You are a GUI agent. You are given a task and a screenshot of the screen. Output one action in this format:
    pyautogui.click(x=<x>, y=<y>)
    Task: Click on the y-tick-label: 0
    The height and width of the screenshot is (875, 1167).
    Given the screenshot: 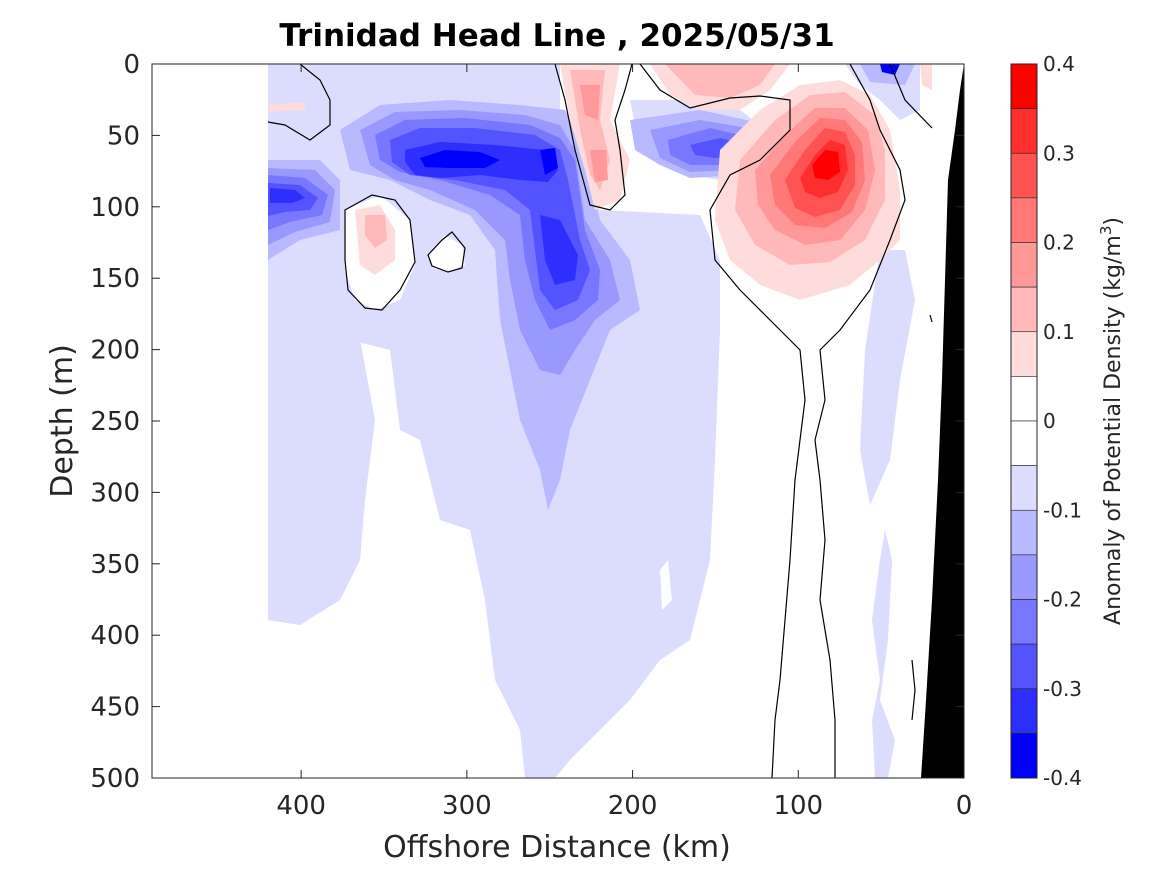 What is the action you would take?
    pyautogui.click(x=131, y=65)
    